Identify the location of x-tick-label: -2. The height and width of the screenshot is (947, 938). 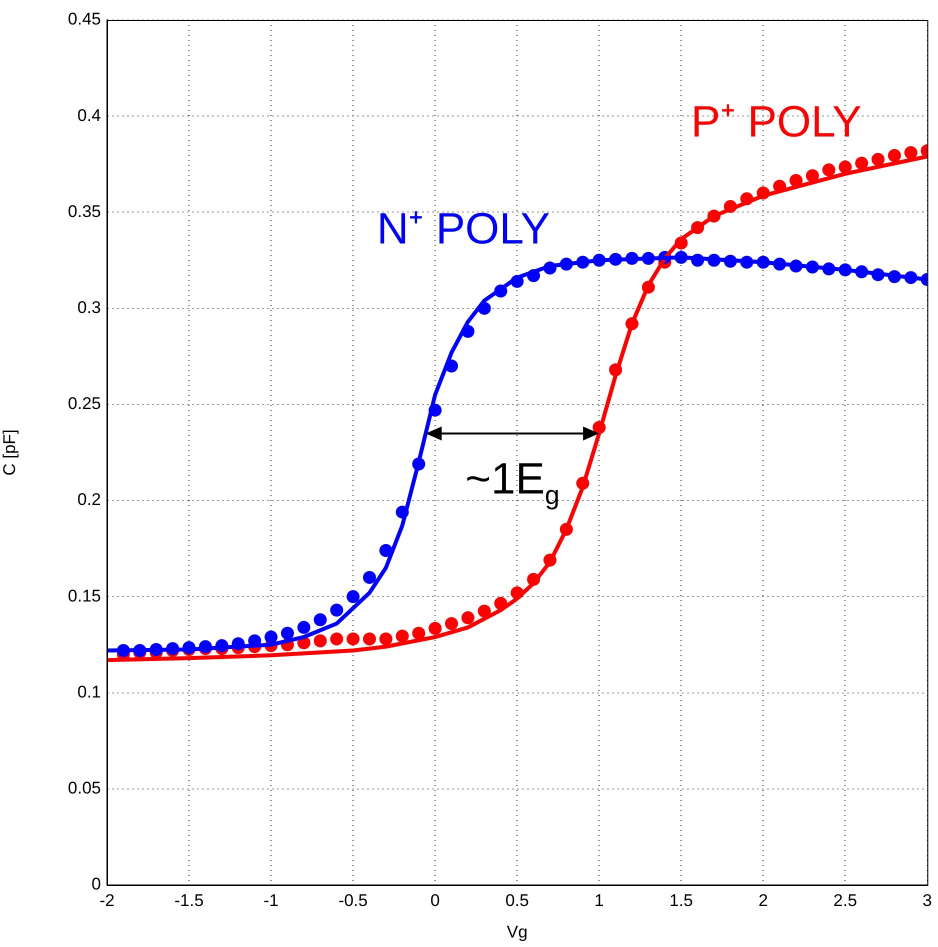
(107, 900).